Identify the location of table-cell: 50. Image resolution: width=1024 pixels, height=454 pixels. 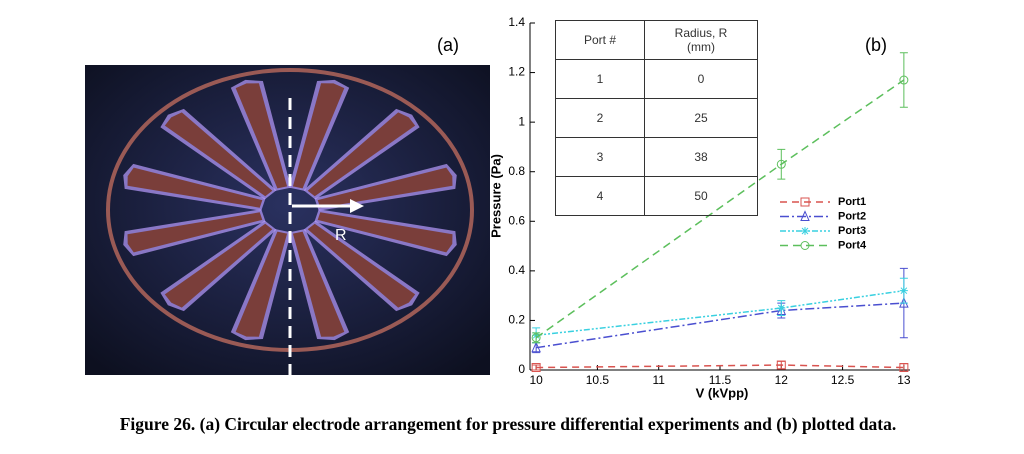
(701, 196).